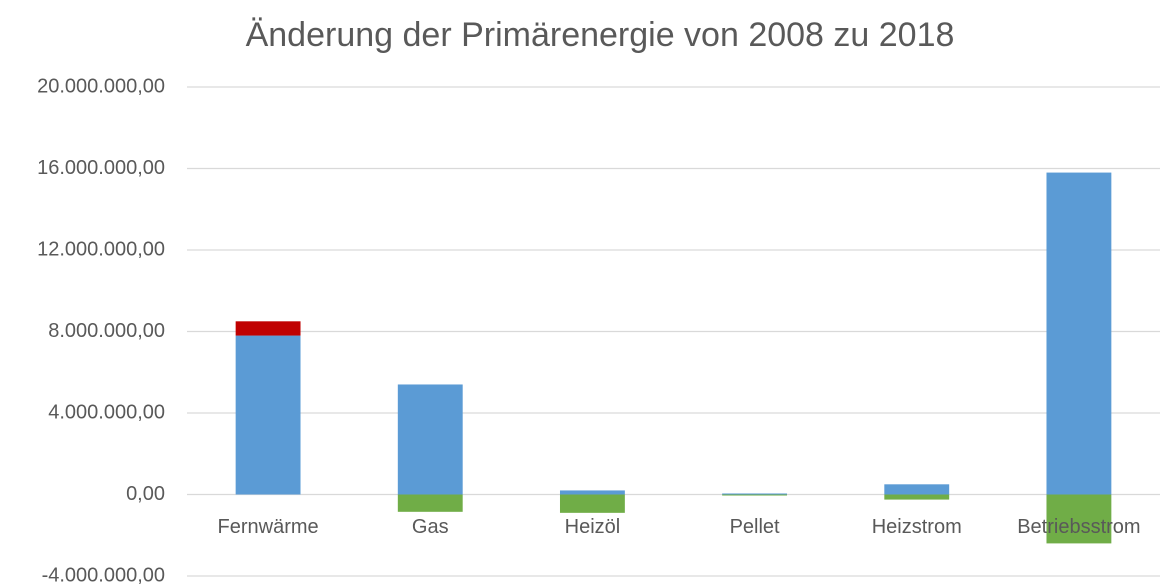 The width and height of the screenshot is (1171, 588). Describe the element at coordinates (268, 527) in the screenshot. I see `x-tick-label: Fernwärme` at that location.